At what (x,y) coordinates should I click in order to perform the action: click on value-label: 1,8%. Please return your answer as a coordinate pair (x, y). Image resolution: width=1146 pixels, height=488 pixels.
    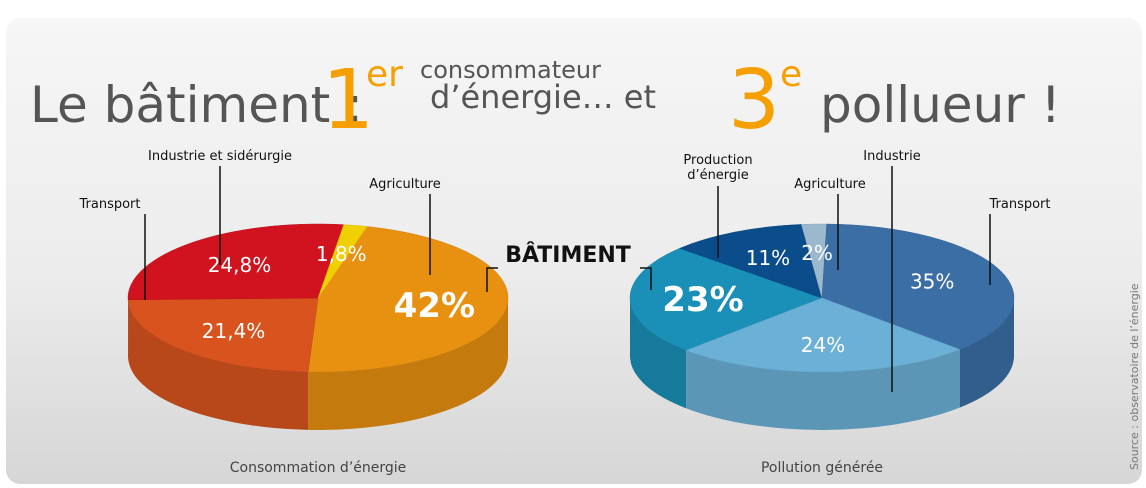
    Looking at the image, I should click on (341, 254).